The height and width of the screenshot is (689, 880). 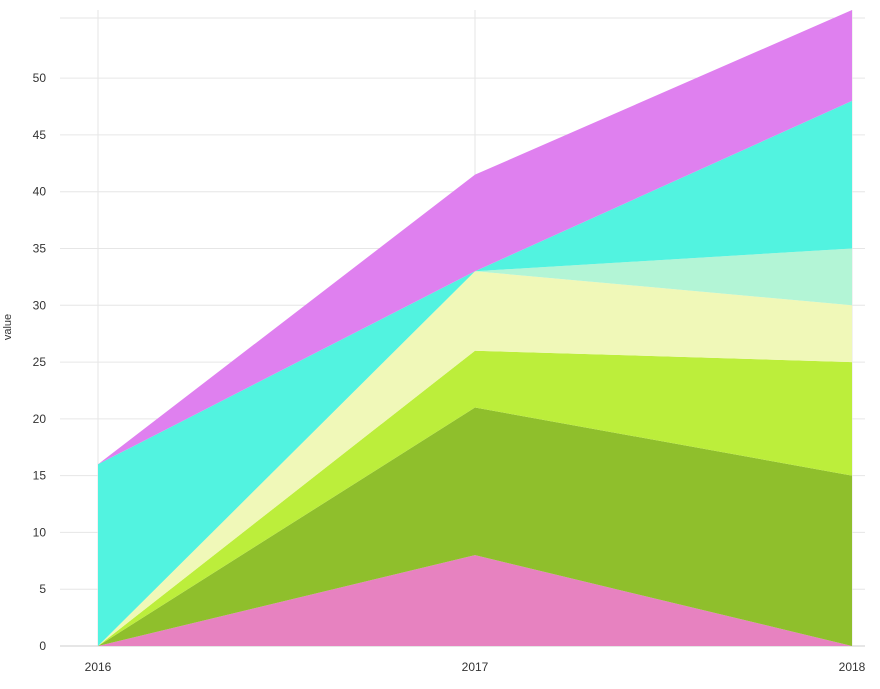 What do you see at coordinates (42, 646) in the screenshot?
I see `y-tick-label: 0` at bounding box center [42, 646].